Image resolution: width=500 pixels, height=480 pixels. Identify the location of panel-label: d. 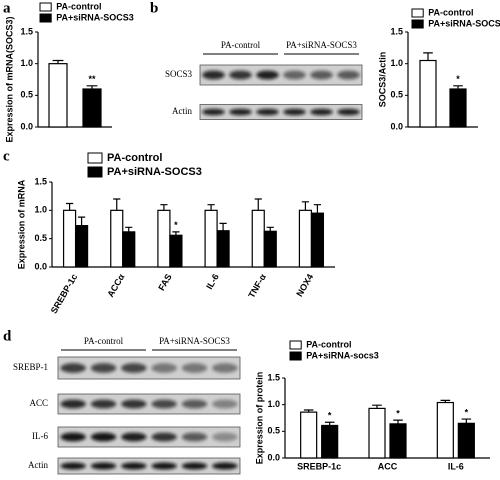
(7, 336).